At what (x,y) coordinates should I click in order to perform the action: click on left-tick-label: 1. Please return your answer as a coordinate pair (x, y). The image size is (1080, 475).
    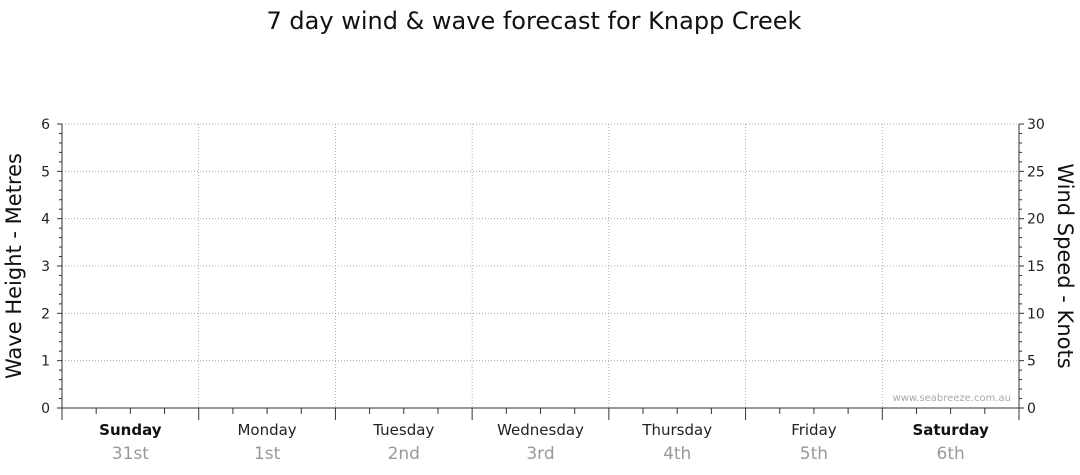
    Looking at the image, I should click on (45, 362).